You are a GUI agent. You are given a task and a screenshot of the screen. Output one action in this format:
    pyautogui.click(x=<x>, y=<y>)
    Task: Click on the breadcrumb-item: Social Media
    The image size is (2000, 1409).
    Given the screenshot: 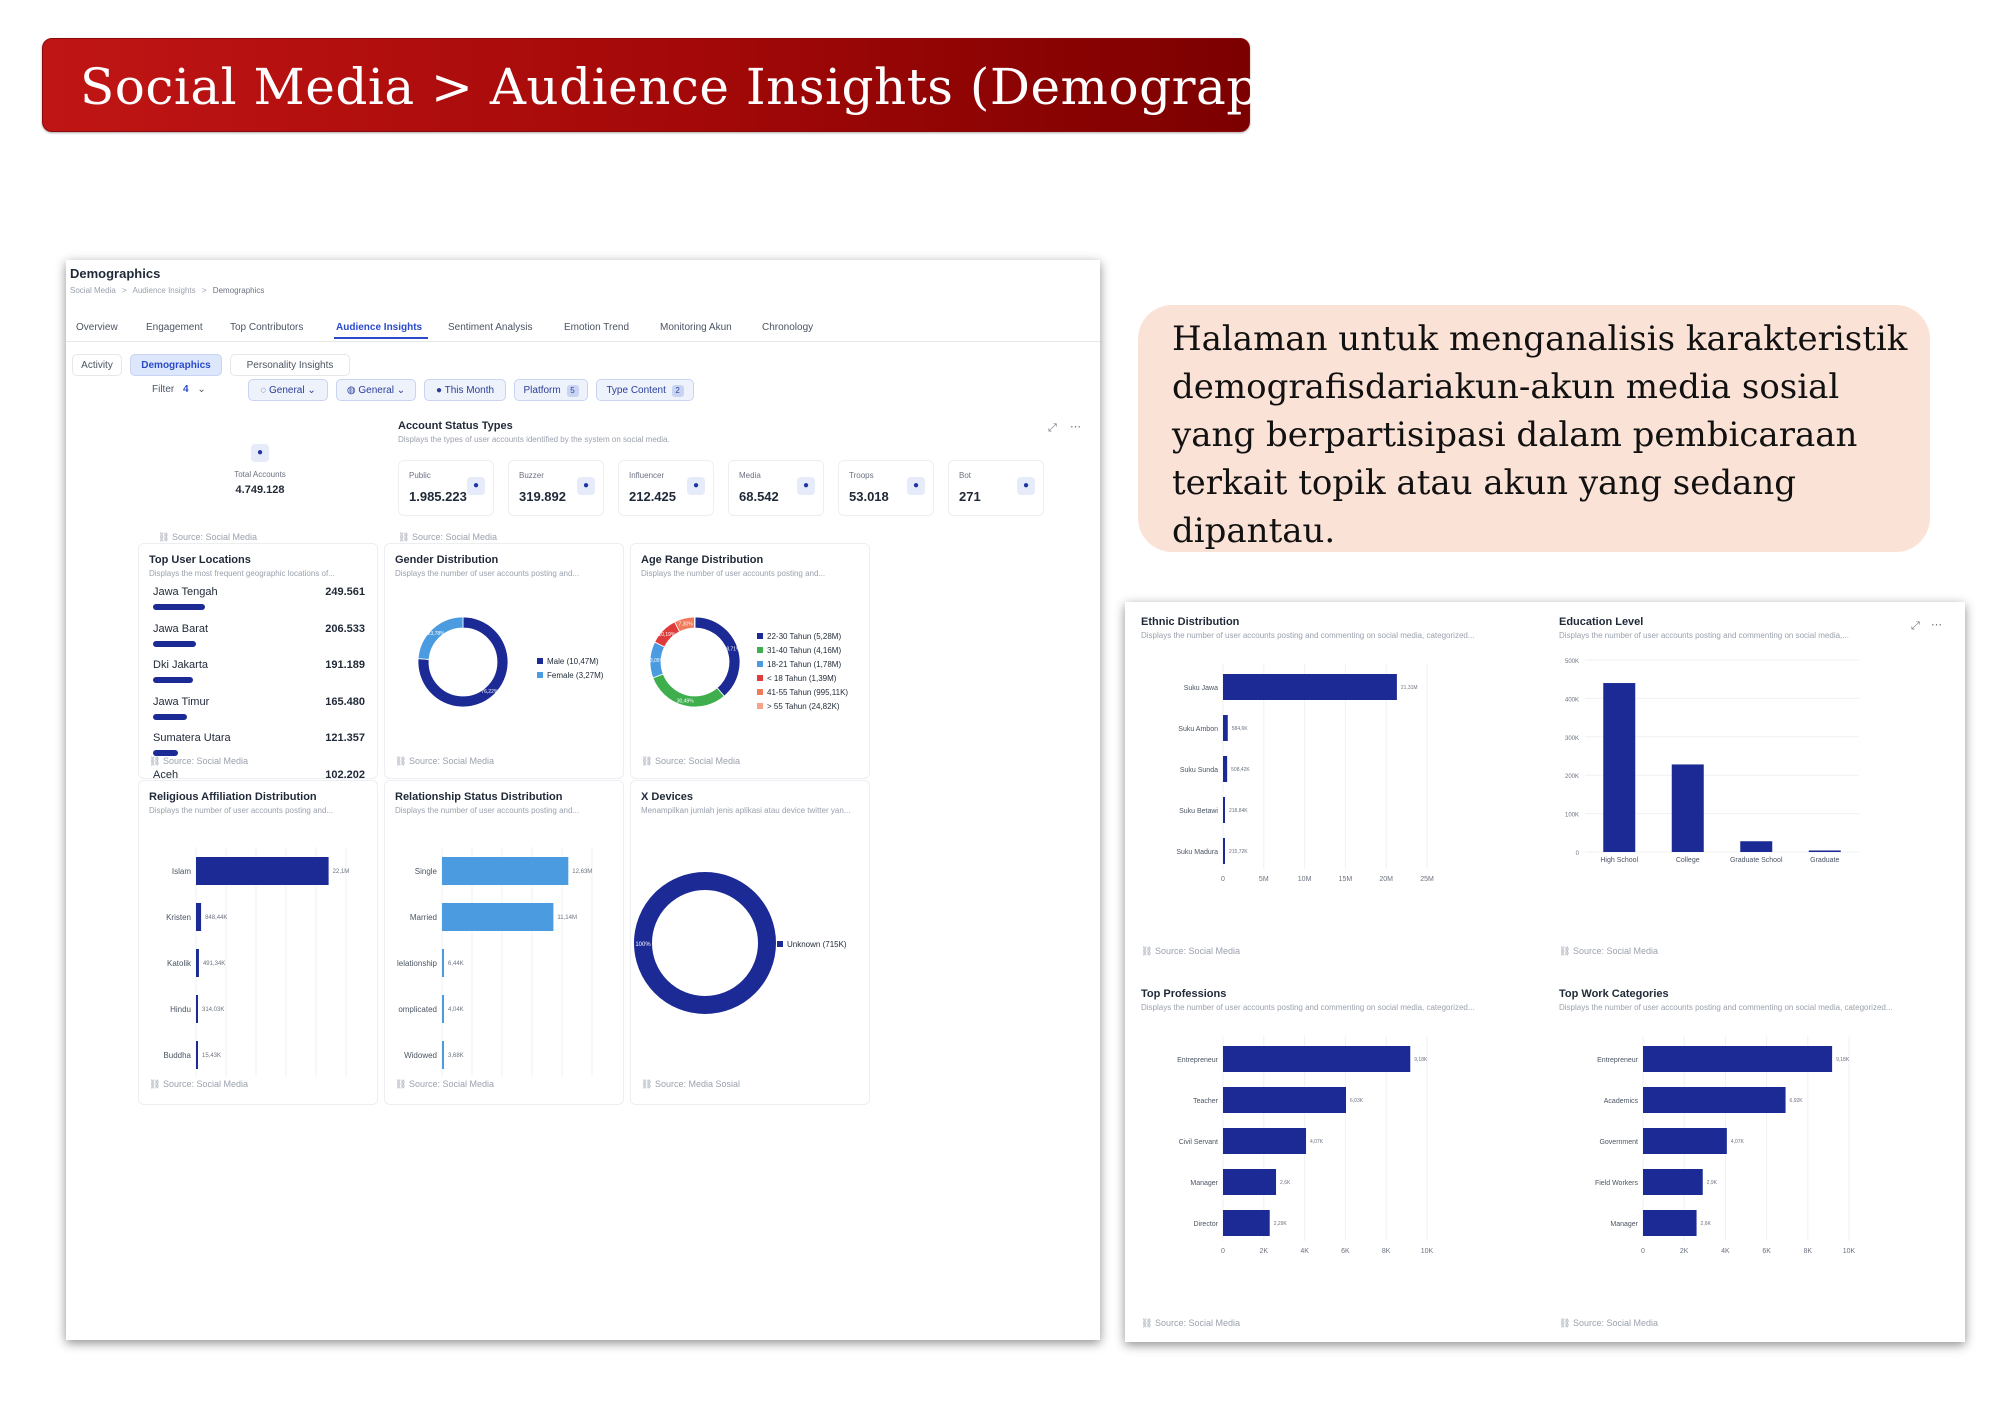 What is the action you would take?
    pyautogui.click(x=93, y=290)
    